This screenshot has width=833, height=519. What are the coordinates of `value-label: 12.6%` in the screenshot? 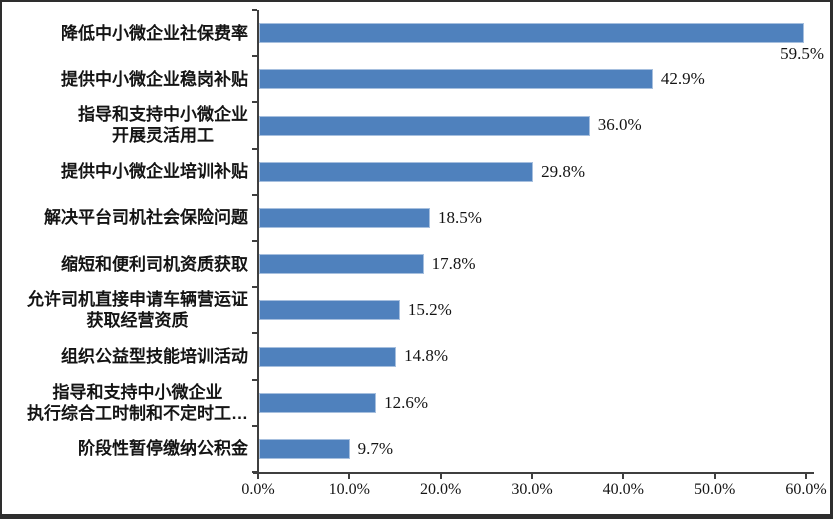 It's located at (406, 402).